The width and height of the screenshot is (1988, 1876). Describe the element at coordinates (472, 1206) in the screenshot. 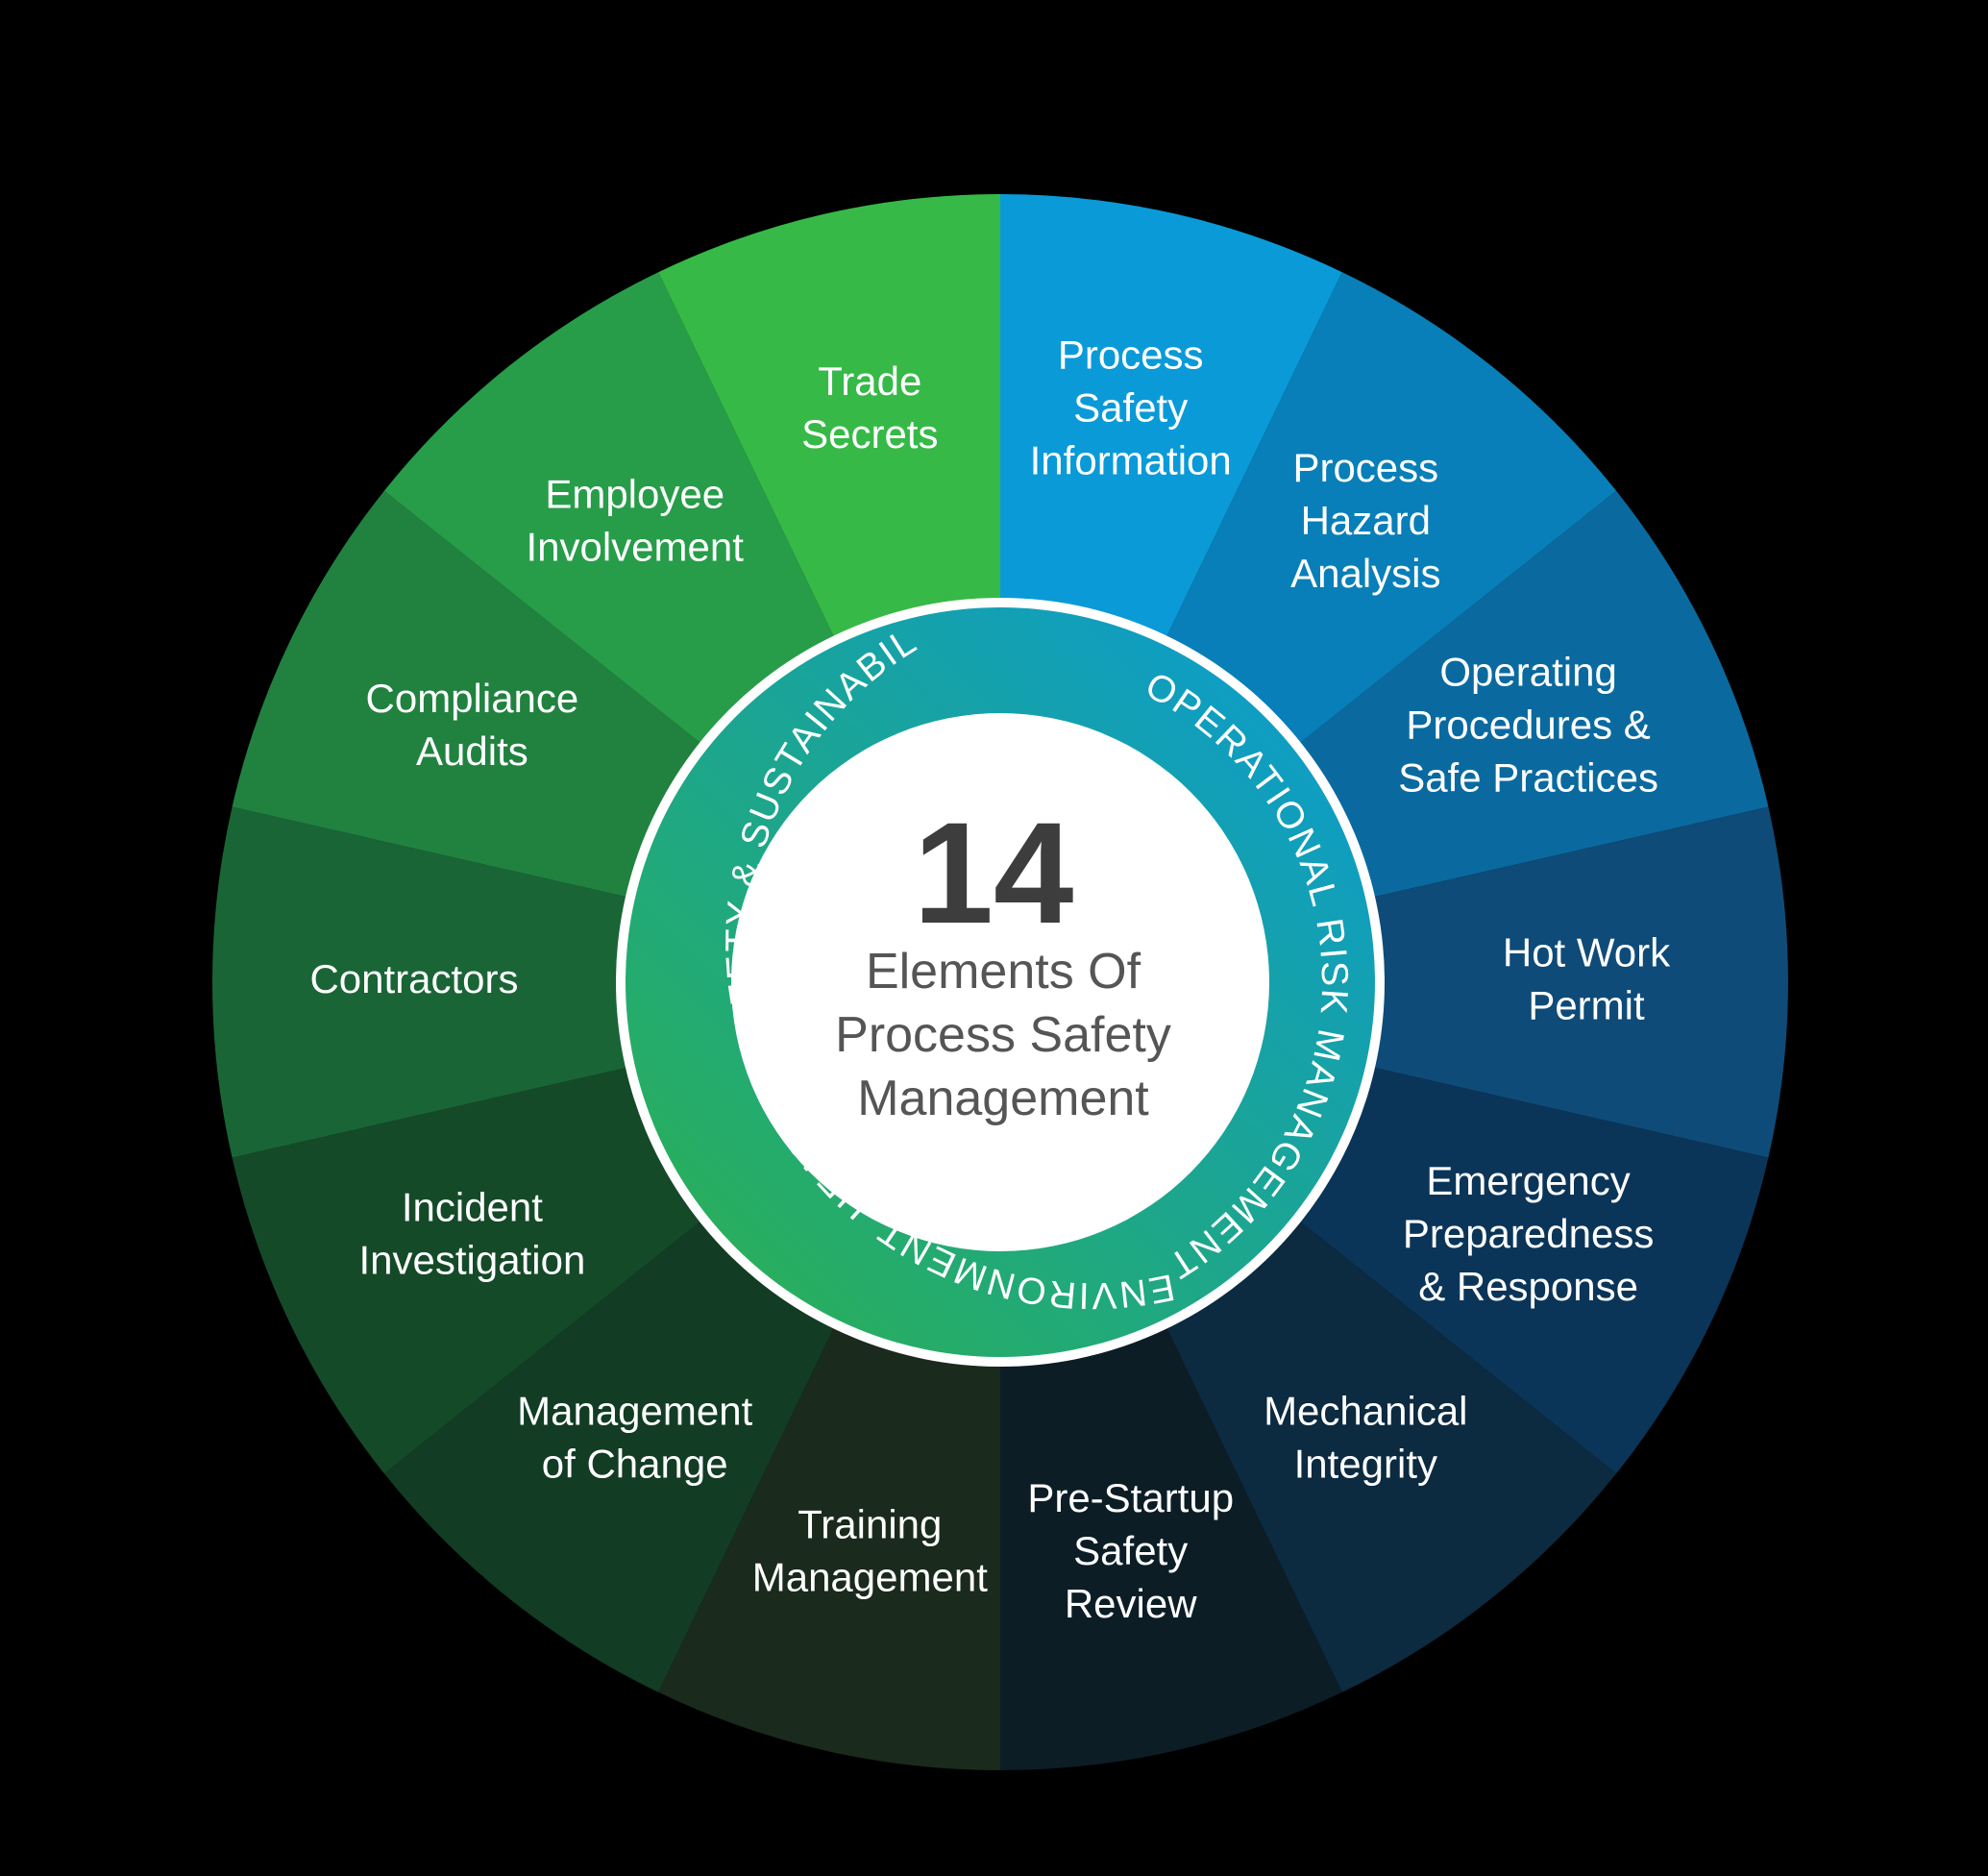

I see `segment-label-line: Incident` at that location.